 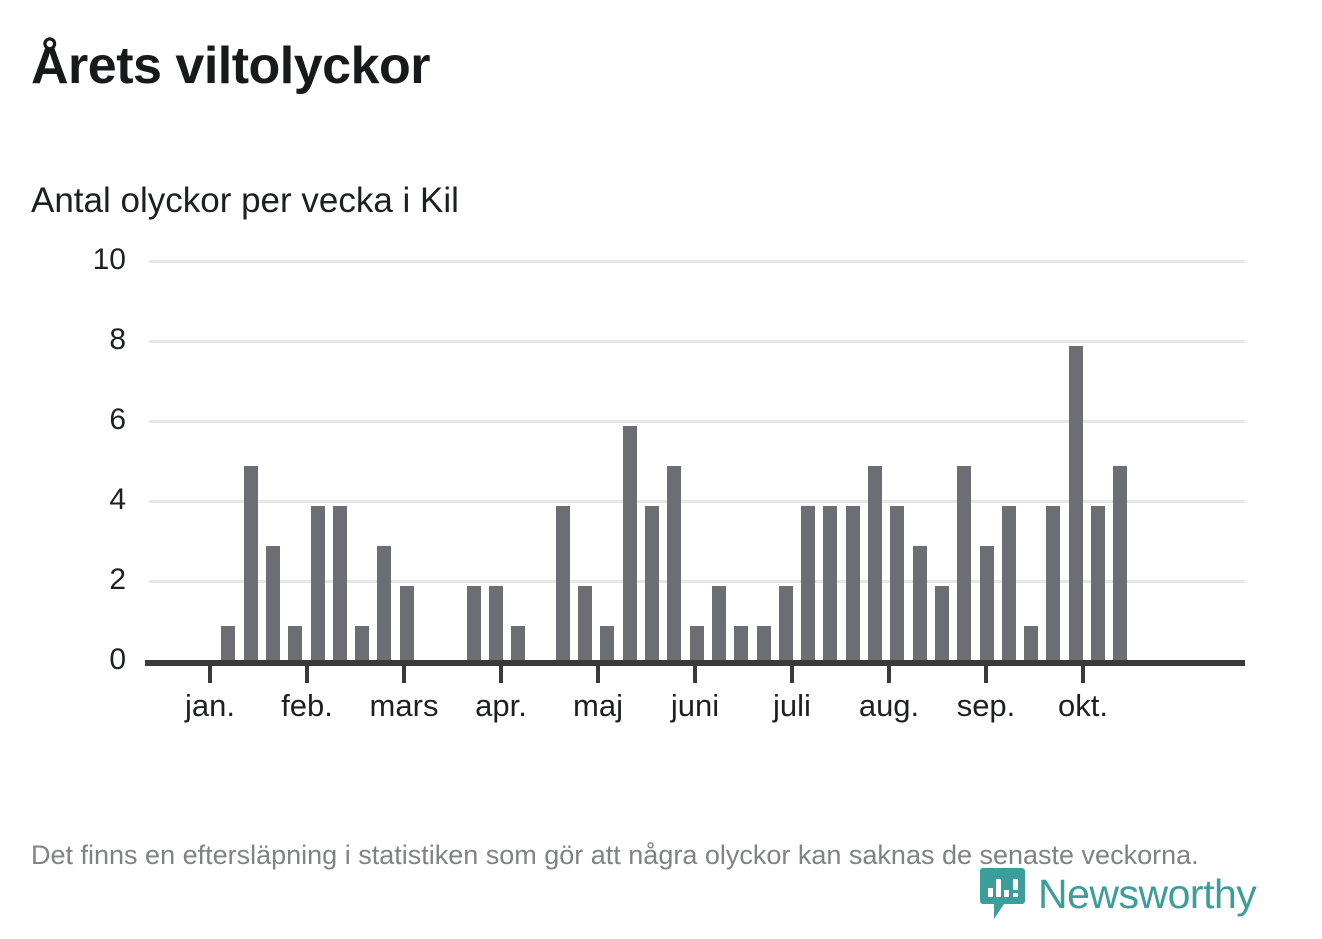 What do you see at coordinates (695, 705) in the screenshot?
I see `x-axis-tick-label: juni` at bounding box center [695, 705].